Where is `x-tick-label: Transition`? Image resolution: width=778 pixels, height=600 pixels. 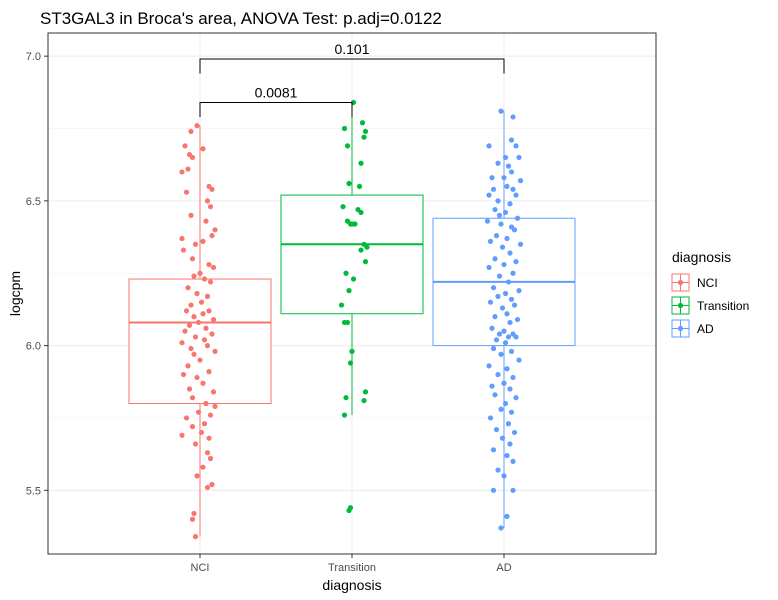 x-tick-label: Transition is located at coordinates (352, 568).